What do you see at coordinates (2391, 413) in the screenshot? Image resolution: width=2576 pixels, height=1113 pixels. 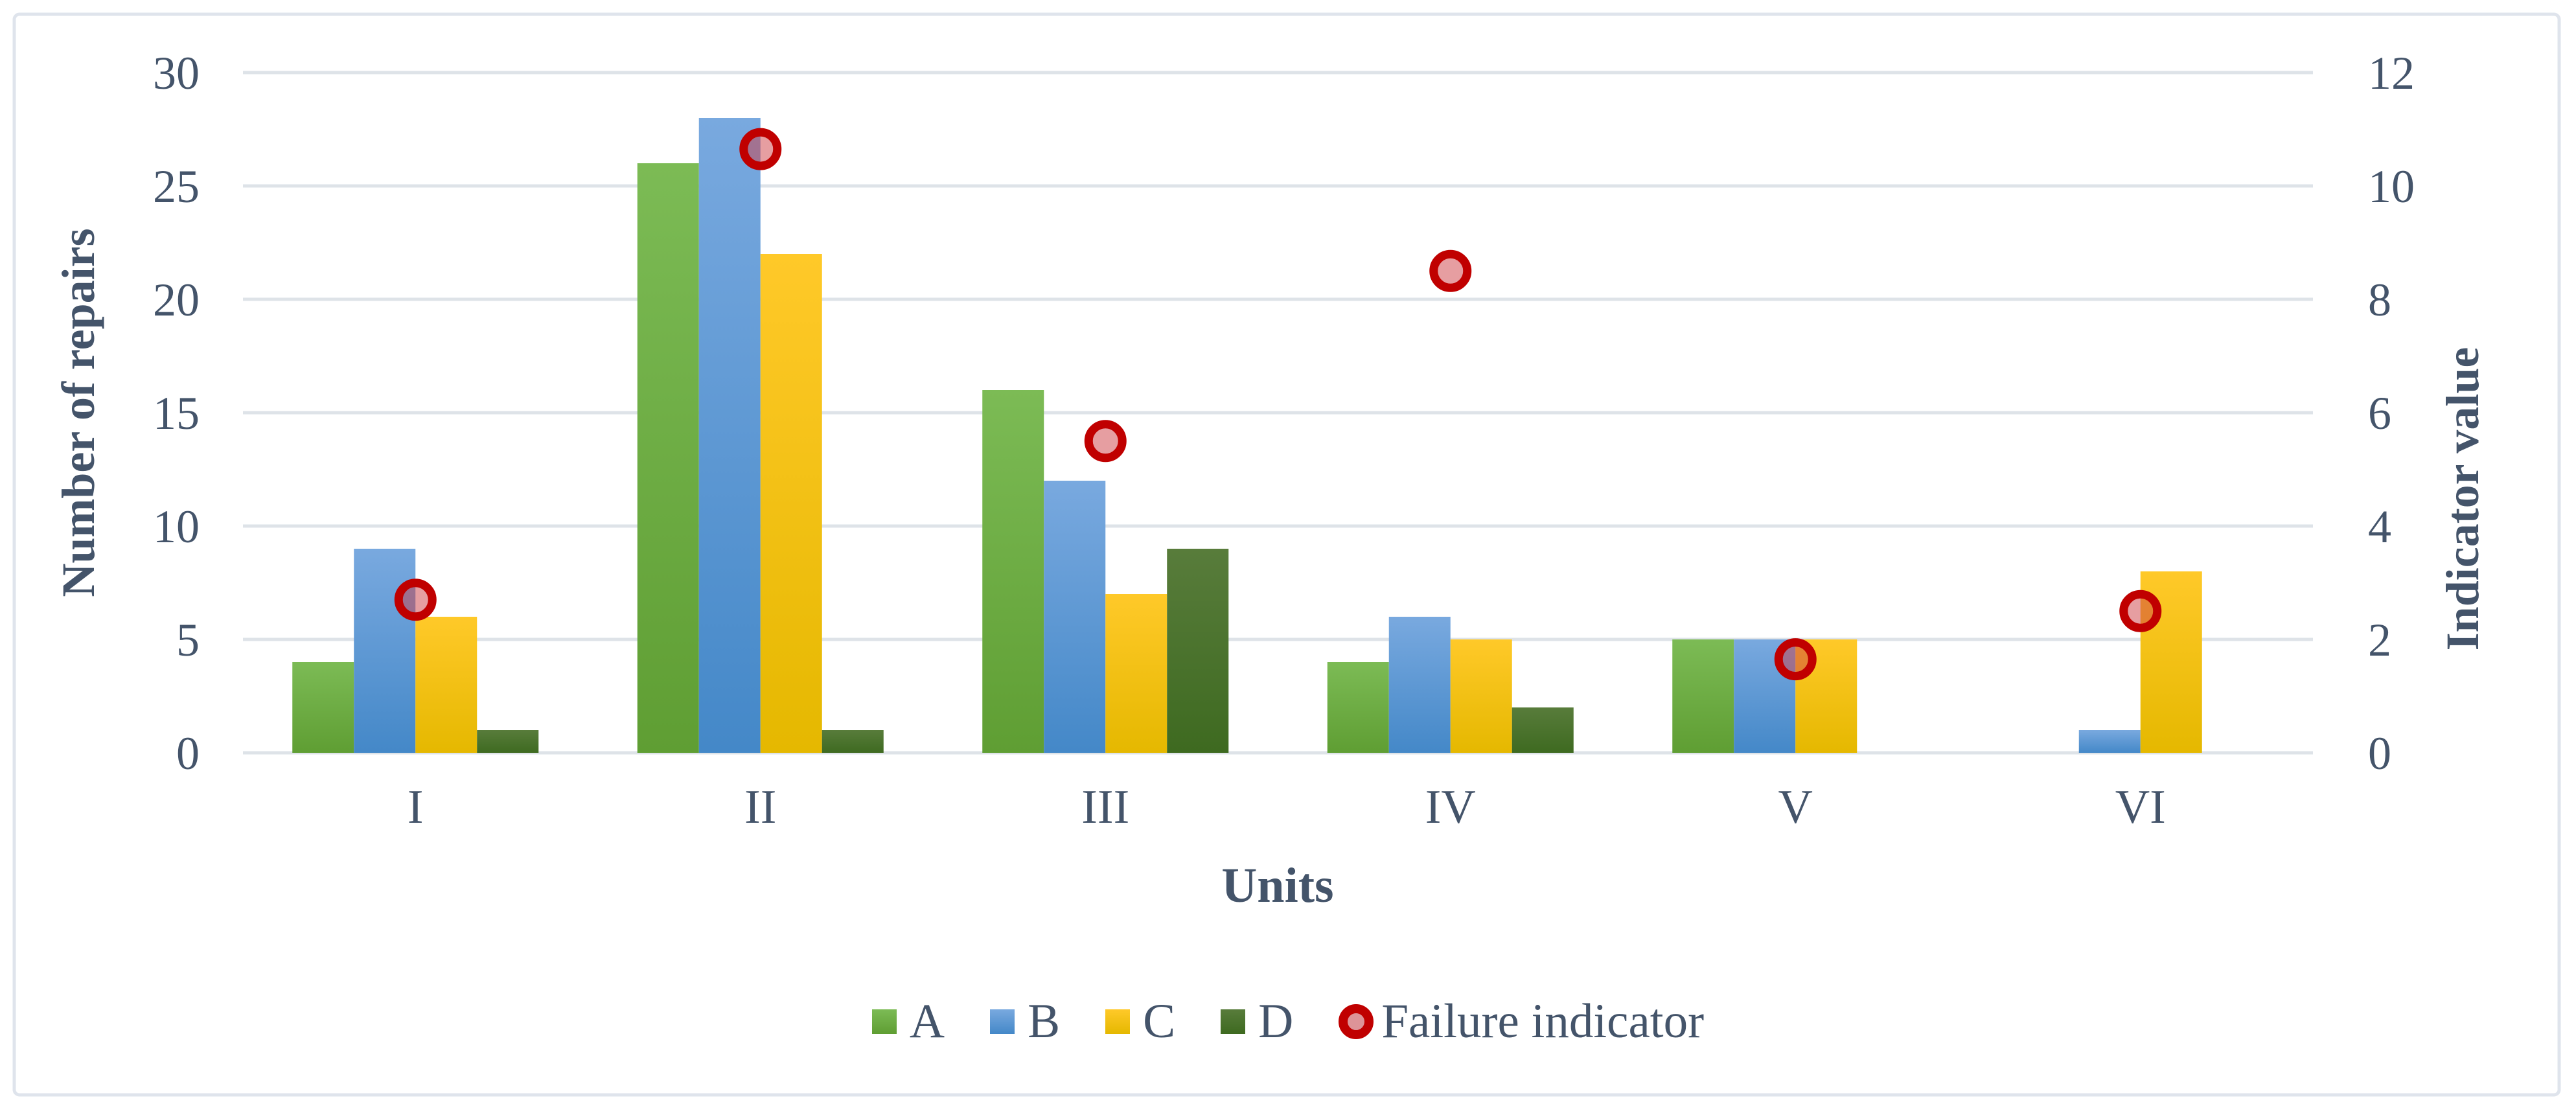 I see `right-axis-tick-labels: 0 2 4 6 8 10 12` at bounding box center [2391, 413].